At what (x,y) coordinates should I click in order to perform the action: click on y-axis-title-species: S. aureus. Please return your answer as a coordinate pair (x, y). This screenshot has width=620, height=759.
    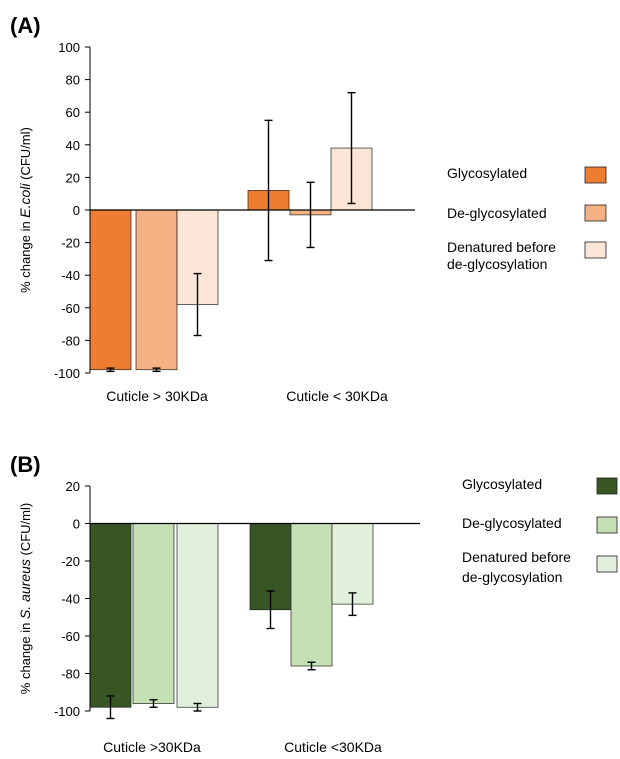
    Looking at the image, I should click on (25, 589).